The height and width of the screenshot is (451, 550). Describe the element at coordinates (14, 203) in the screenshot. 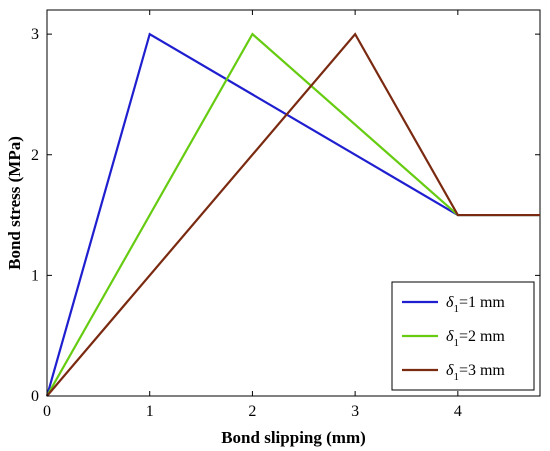

I see `y-axis-label: Bond stress (MPa)` at that location.